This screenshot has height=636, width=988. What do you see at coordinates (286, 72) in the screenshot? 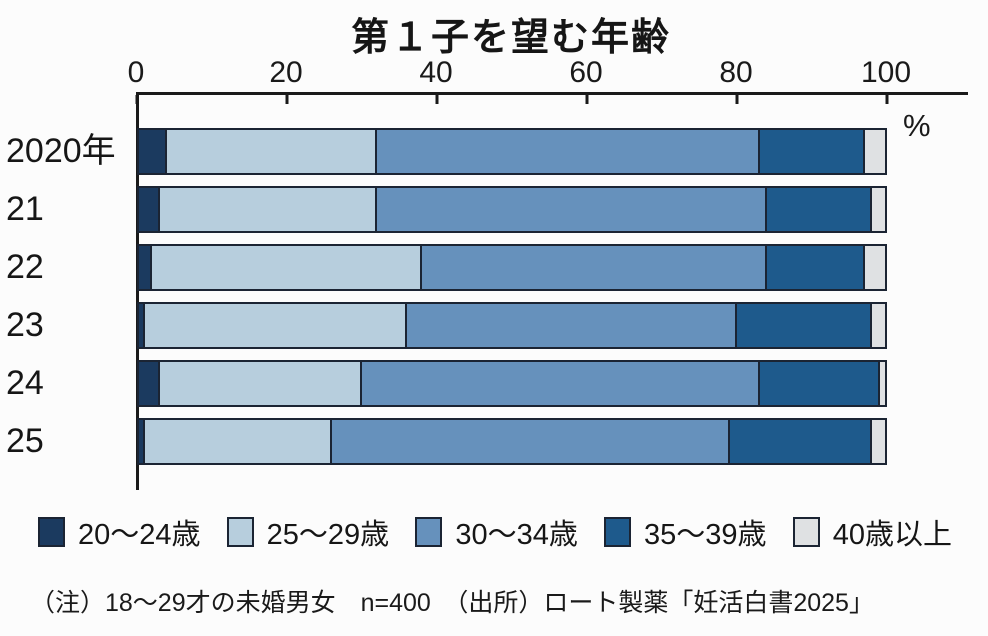
I see `x-axis-tick-label: 20` at bounding box center [286, 72].